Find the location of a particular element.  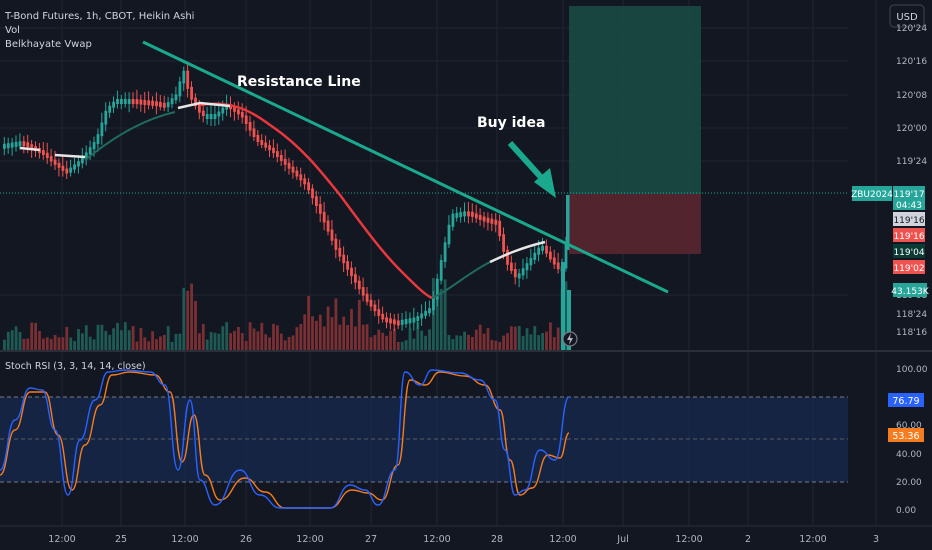

rsi-tick-label: 20.00 is located at coordinates (909, 483).